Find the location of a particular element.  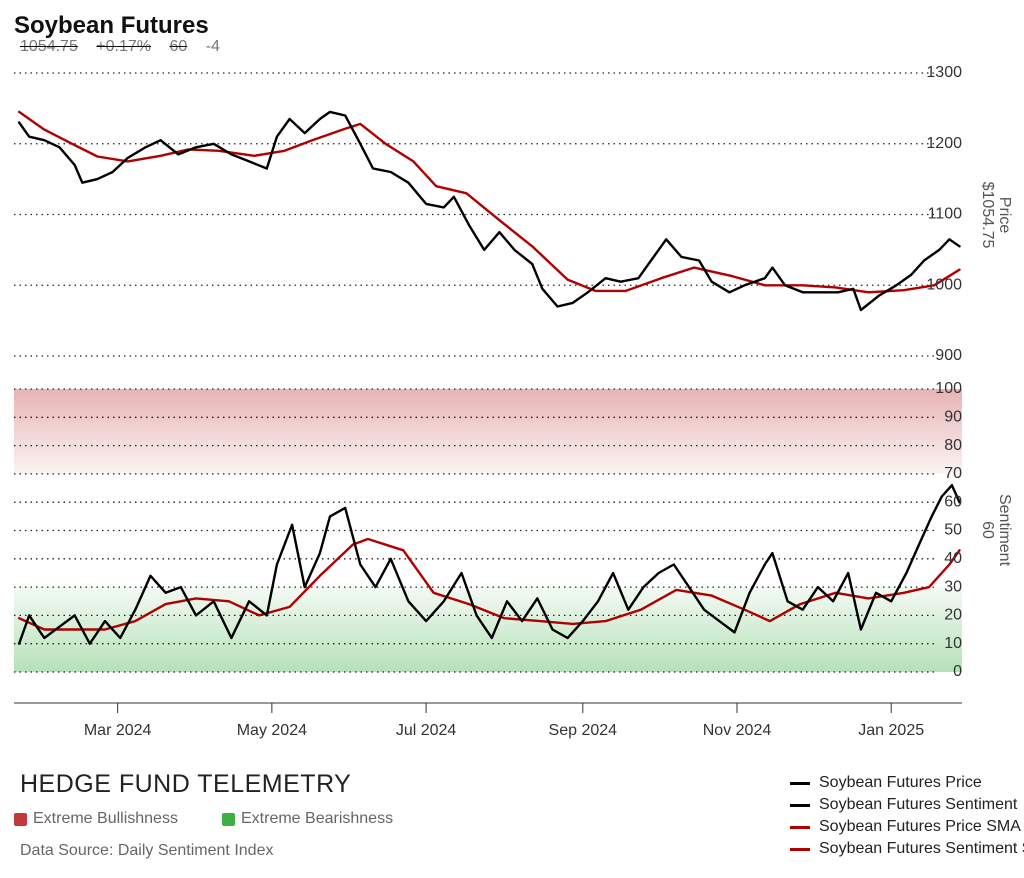

sentiment-axis-title: Sentiment60 is located at coordinates (996, 530).